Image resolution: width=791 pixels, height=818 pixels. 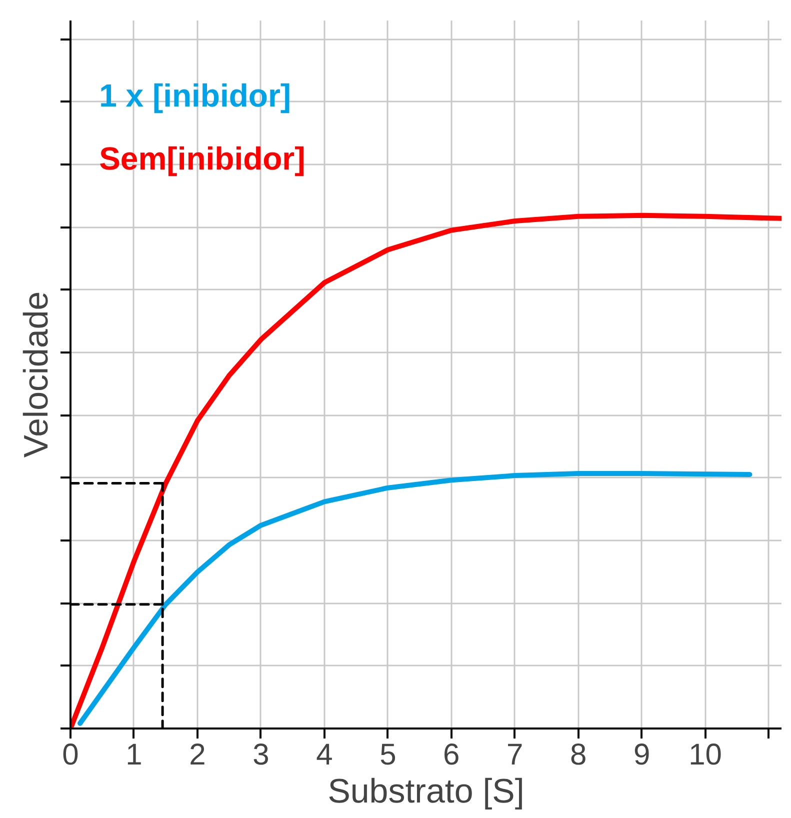 I want to click on text: 1 x [inibidor], so click(x=195, y=96).